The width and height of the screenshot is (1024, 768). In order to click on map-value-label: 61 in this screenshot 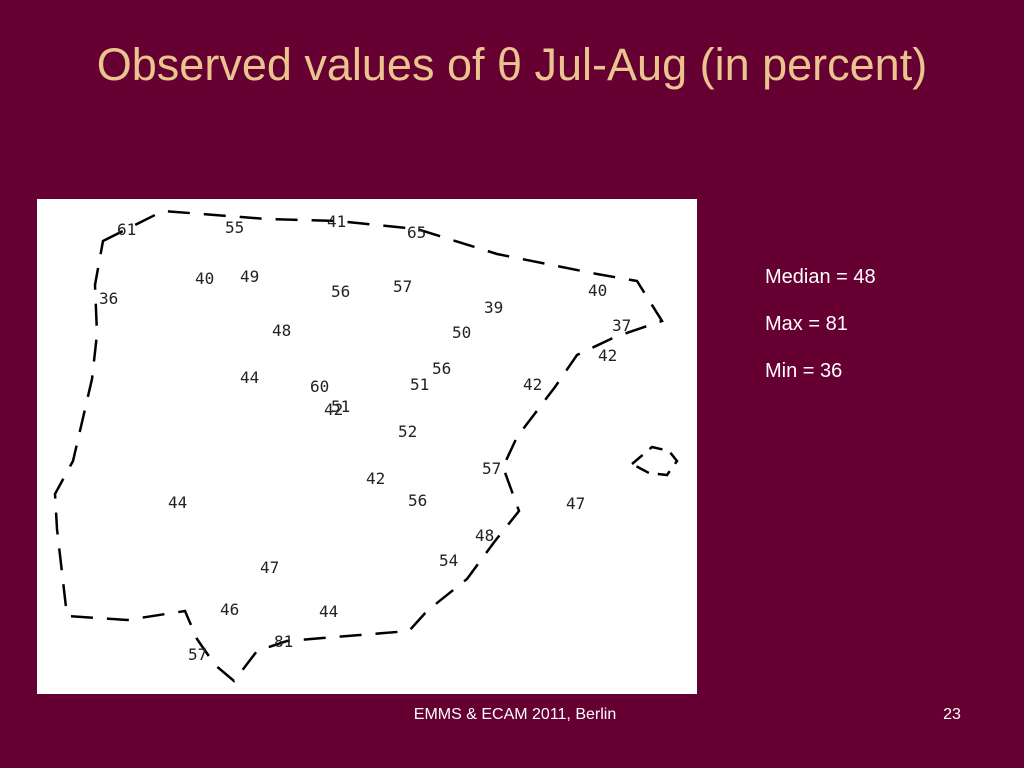, I will do `click(126, 229)`.